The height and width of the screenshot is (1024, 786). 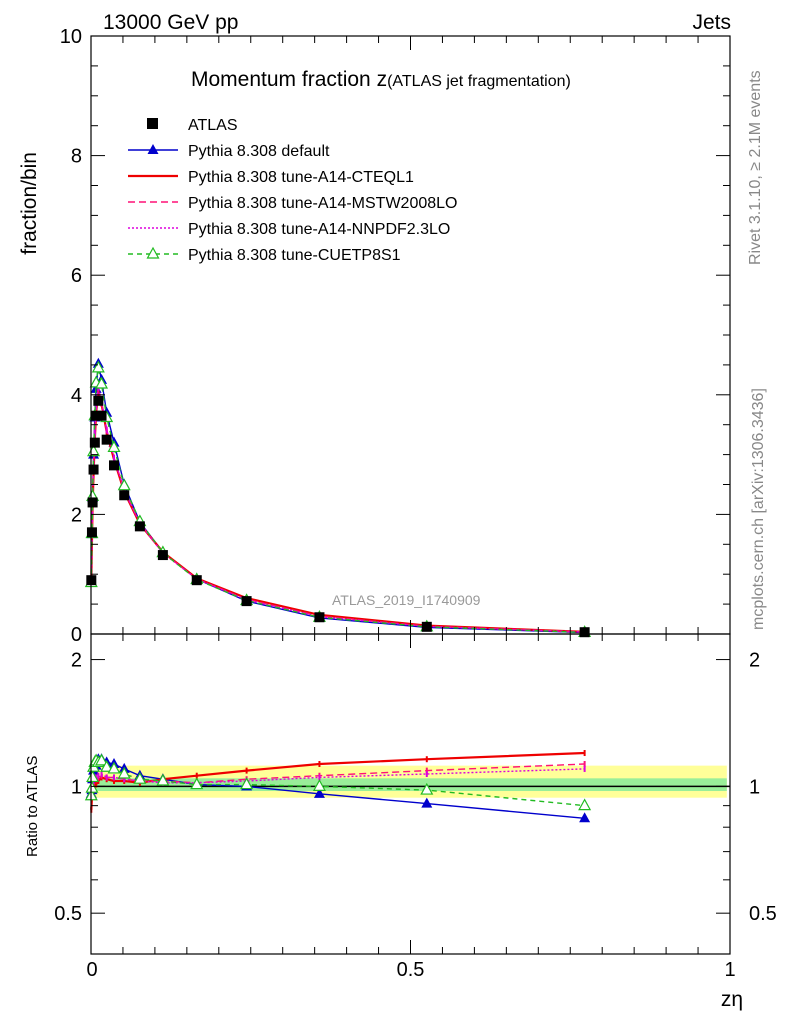 What do you see at coordinates (289, 79) in the screenshot?
I see `main-title-main: Momentum fraction z` at bounding box center [289, 79].